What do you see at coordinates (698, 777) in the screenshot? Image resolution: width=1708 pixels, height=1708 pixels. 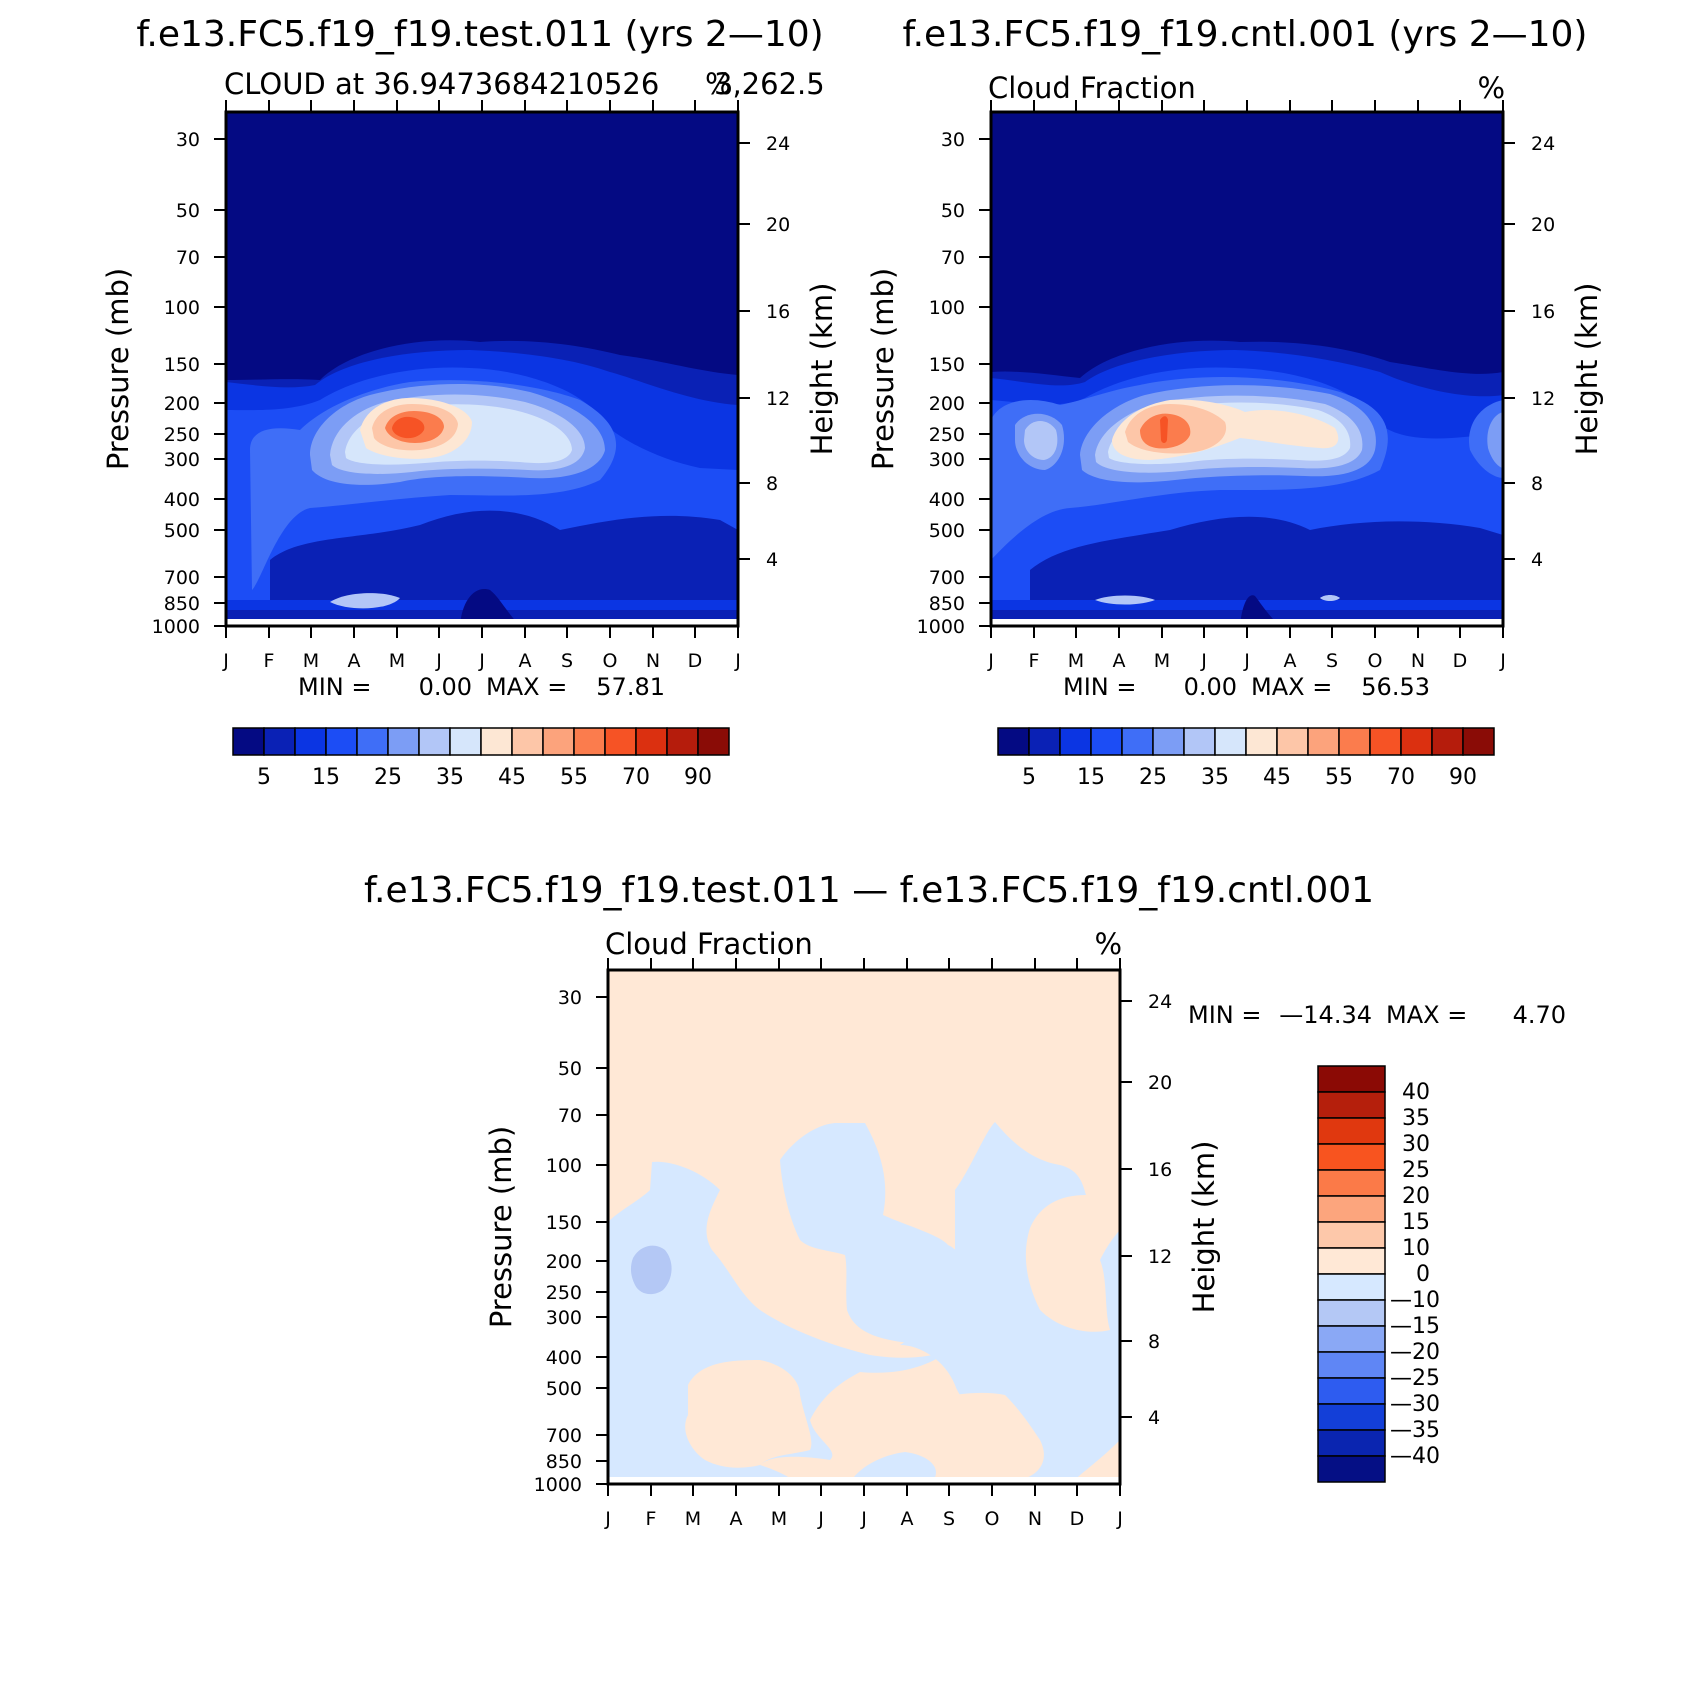 I see `colorbar-label-test: 90` at bounding box center [698, 777].